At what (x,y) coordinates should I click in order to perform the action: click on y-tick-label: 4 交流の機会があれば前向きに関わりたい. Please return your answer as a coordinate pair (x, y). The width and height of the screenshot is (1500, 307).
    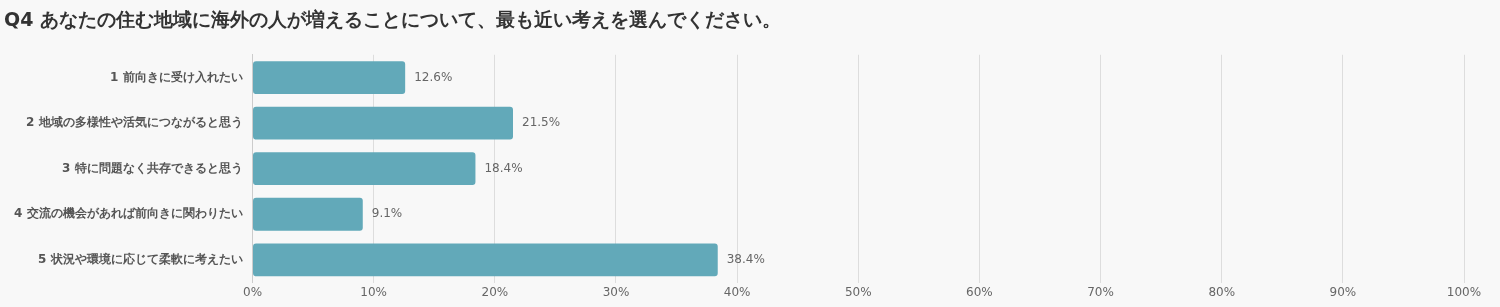
    Looking at the image, I should click on (128, 213).